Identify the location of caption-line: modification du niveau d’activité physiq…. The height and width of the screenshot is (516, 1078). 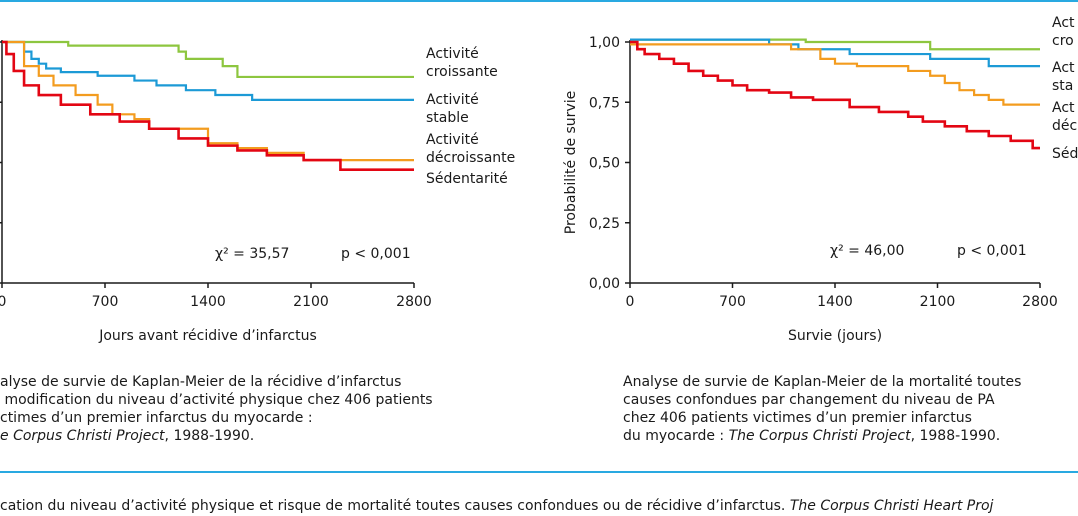
(216, 400).